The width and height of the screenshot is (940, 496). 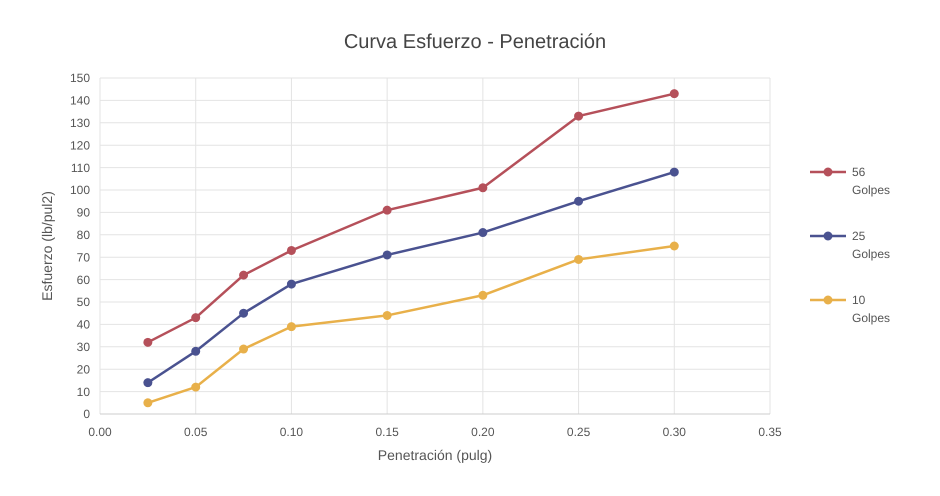 I want to click on y-tick-label: 60, so click(x=83, y=279).